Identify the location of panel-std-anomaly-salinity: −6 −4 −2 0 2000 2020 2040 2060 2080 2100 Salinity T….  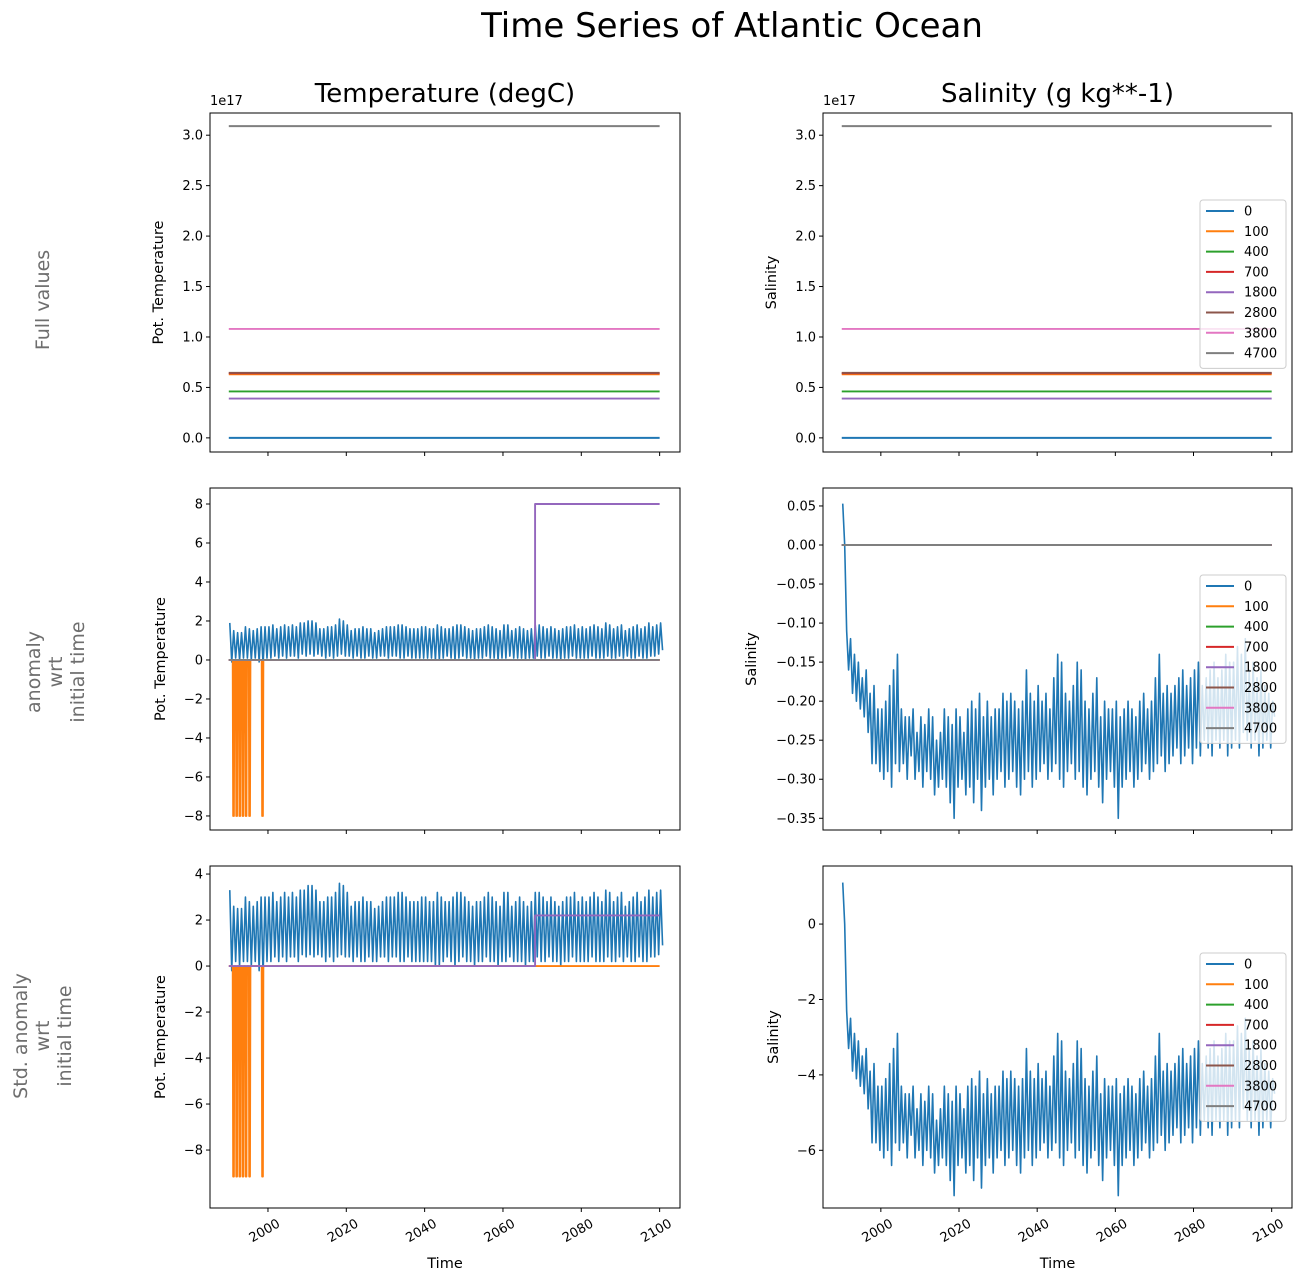
(1029, 1068).